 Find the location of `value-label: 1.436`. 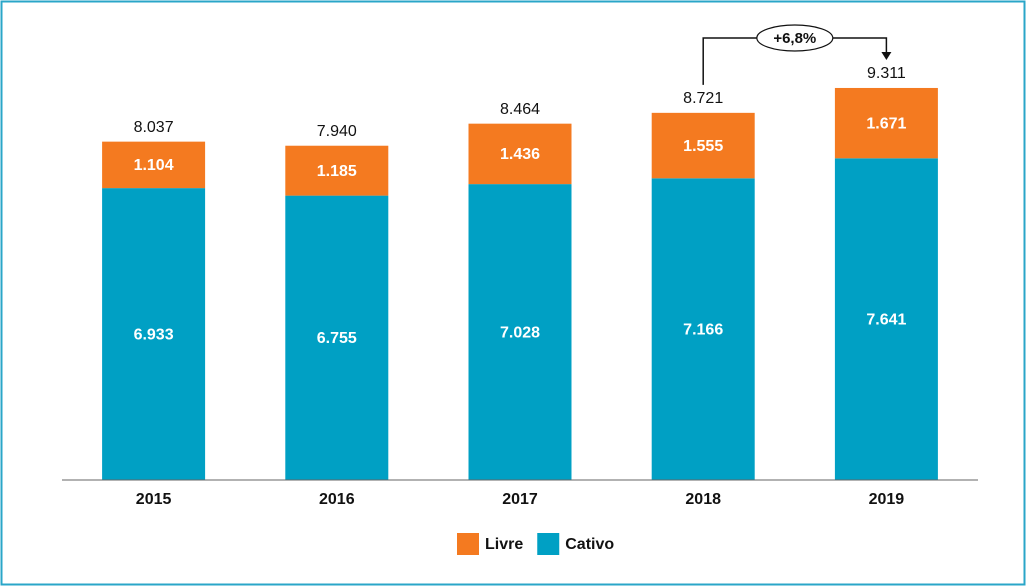

value-label: 1.436 is located at coordinates (520, 154).